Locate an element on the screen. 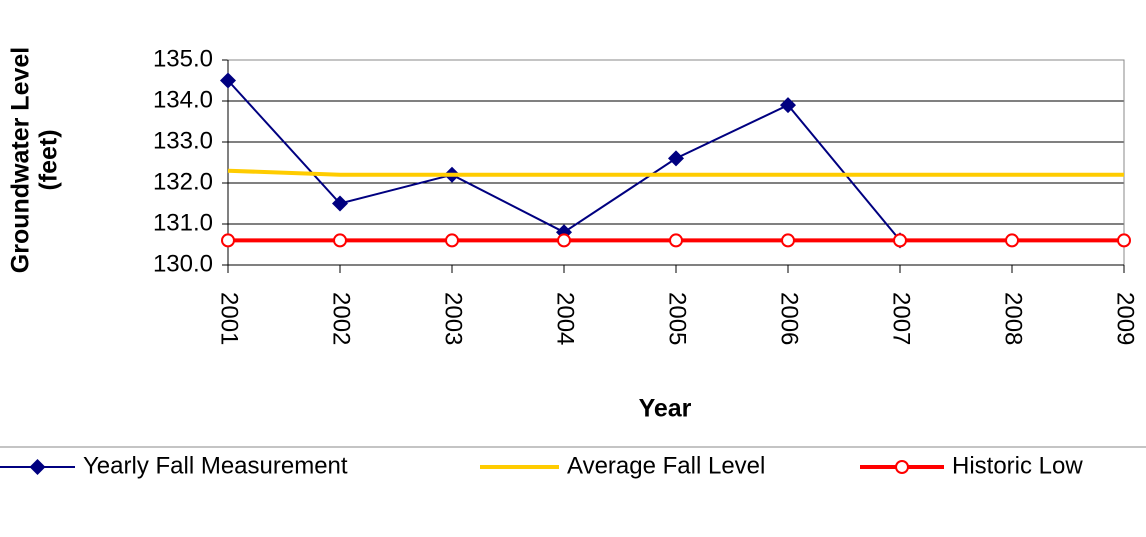 This screenshot has height=537, width=1146. y-axis-title: Groundwater Level is located at coordinates (21, 160).